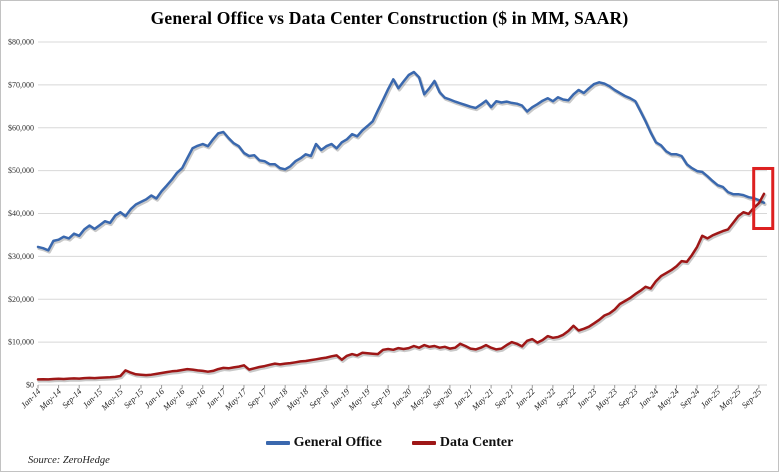 This screenshot has width=779, height=472. I want to click on x-axis-label: Sep-19, so click(381, 398).